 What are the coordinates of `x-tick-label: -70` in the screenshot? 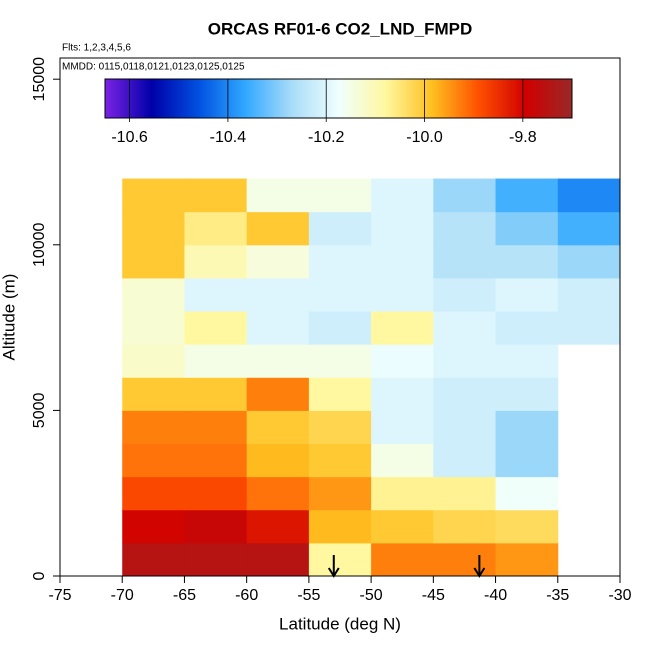 It's located at (122, 595).